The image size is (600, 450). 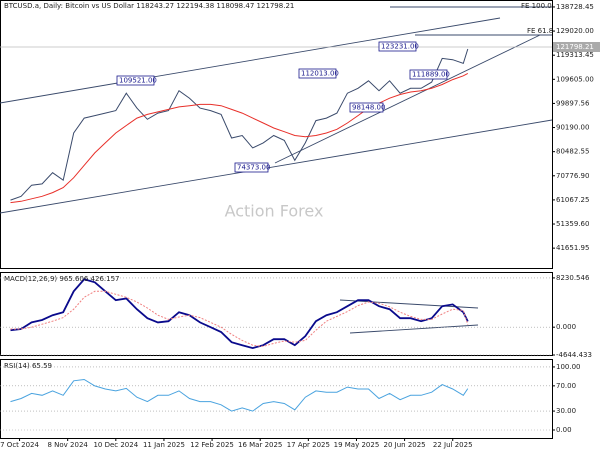 What do you see at coordinates (536, 6) in the screenshot?
I see `annotation: FE 100.0` at bounding box center [536, 6].